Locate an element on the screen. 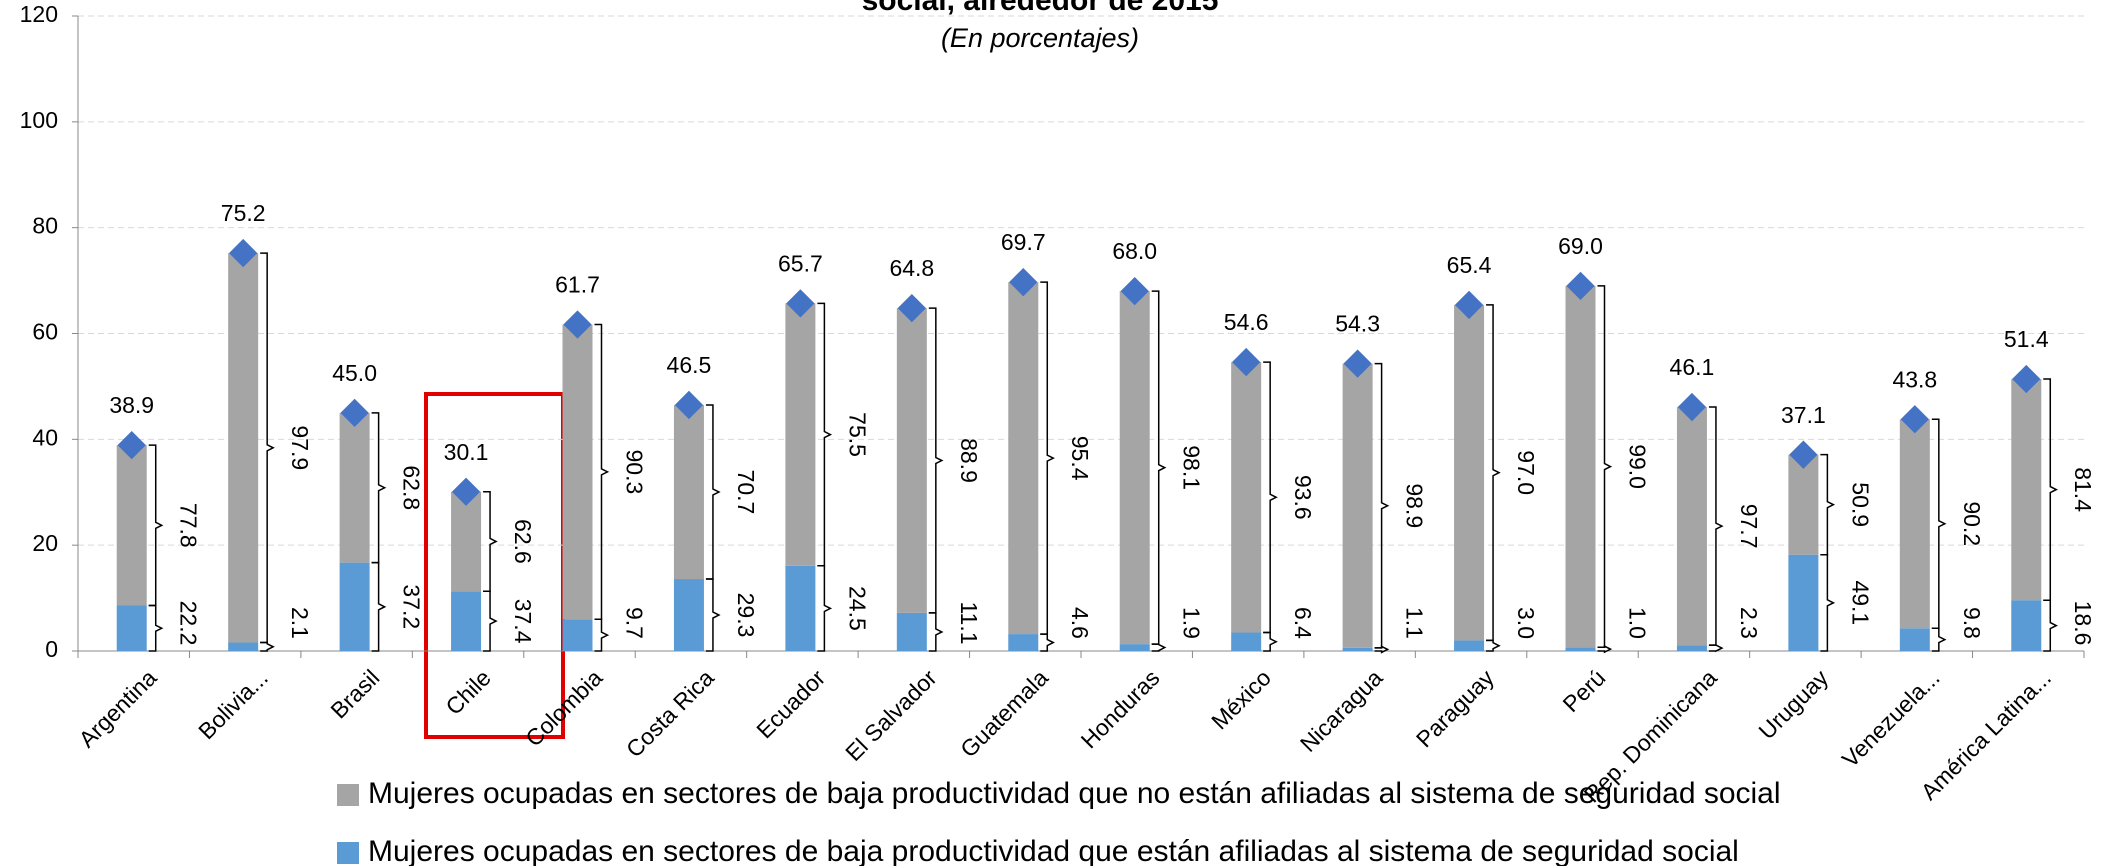 The height and width of the screenshot is (866, 2125). y-tick-label: 0 is located at coordinates (51, 649).